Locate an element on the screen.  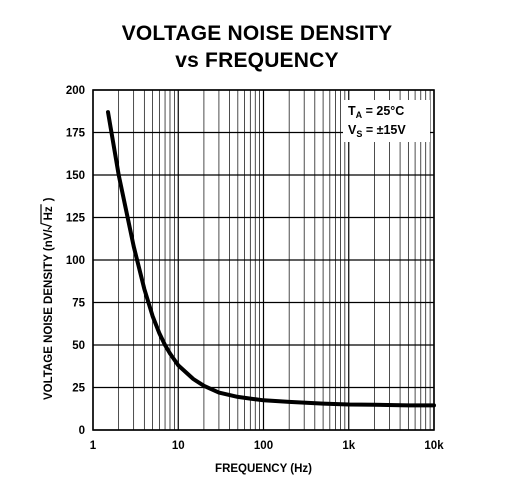
y-axis-label-prefix: VOLTAGE NOISE DENSITY (nV/ is located at coordinates (49, 314).